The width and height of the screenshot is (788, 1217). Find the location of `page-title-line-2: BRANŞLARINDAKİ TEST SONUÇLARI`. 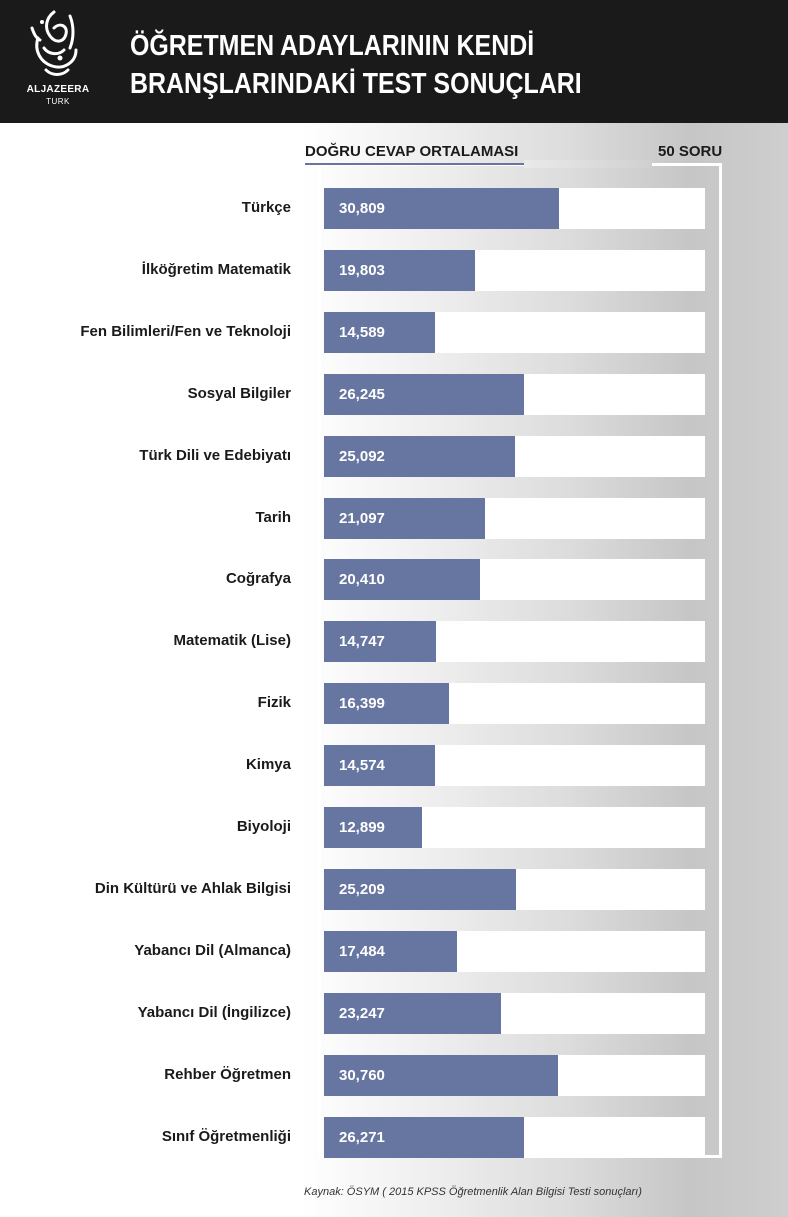

page-title-line-2: BRANŞLARINDAKİ TEST SONUÇLARI is located at coordinates (356, 84).